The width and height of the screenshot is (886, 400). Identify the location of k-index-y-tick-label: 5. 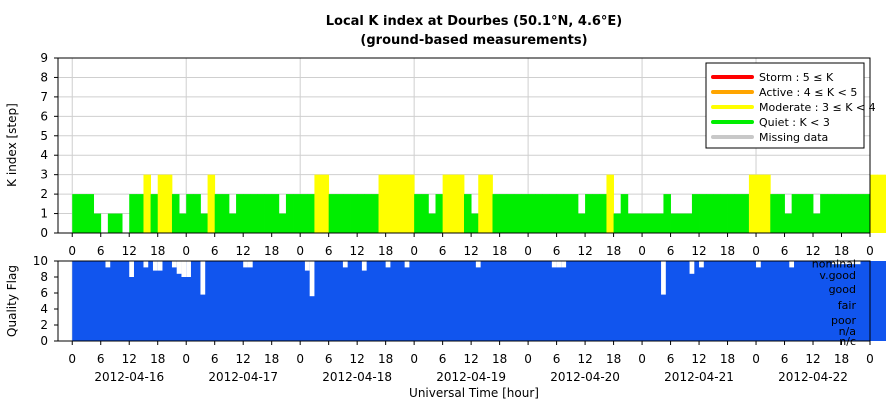
(44, 136).